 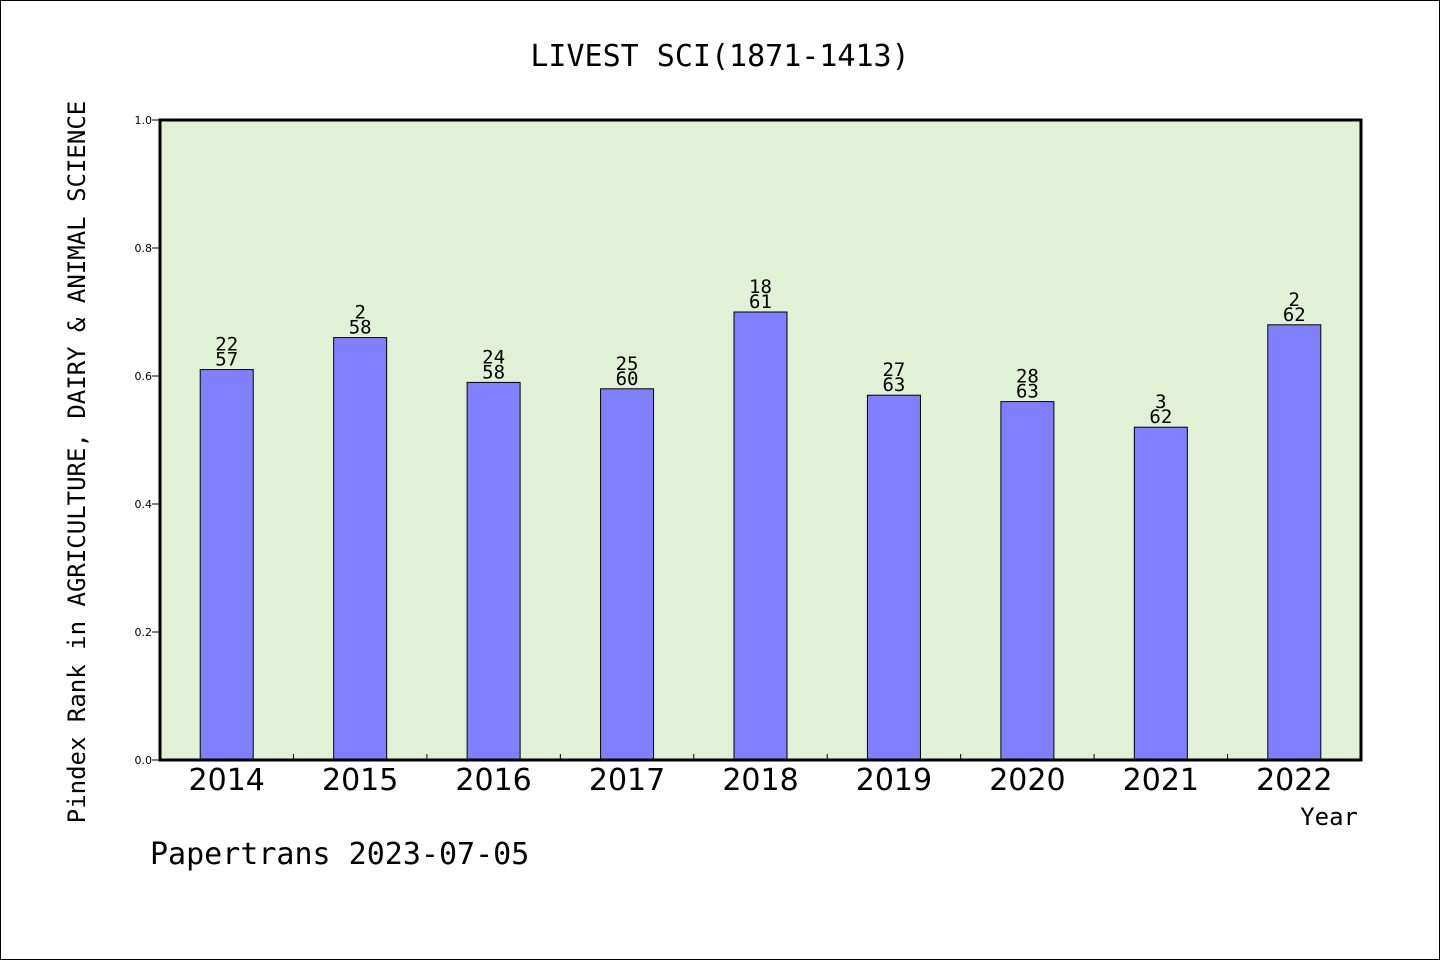 What do you see at coordinates (719, 56) in the screenshot?
I see `chart-title: LIVEST SCI(1871-1413)` at bounding box center [719, 56].